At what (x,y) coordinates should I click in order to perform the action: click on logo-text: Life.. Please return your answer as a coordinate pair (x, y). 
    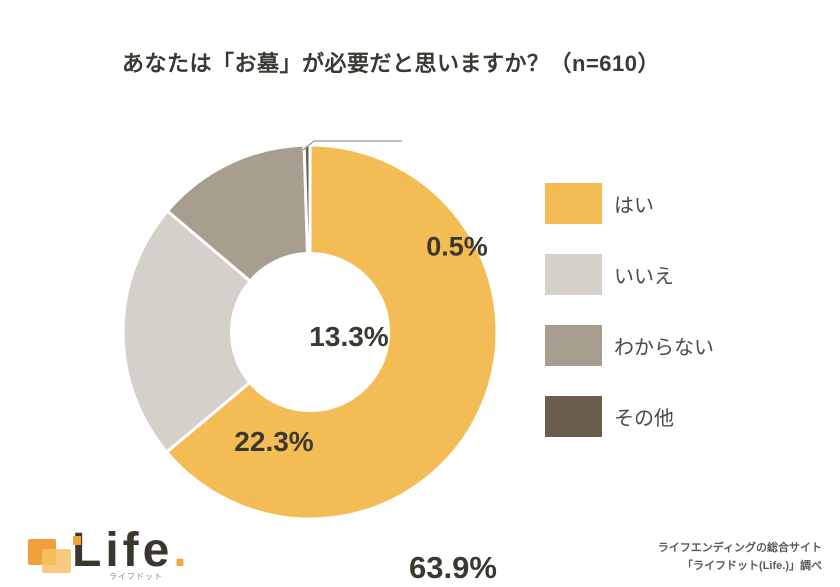
    Looking at the image, I should click on (131, 550).